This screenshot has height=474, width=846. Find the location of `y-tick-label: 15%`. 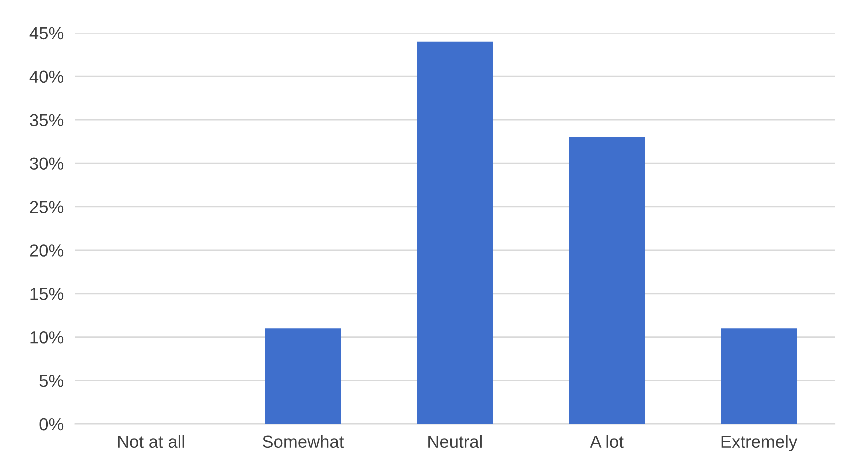

y-tick-label: 15% is located at coordinates (47, 294).